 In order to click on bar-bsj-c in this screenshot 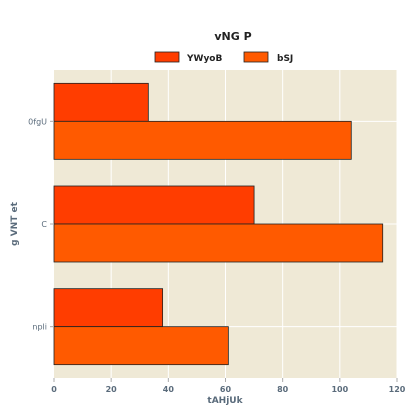, I will do `click(218, 243)`.